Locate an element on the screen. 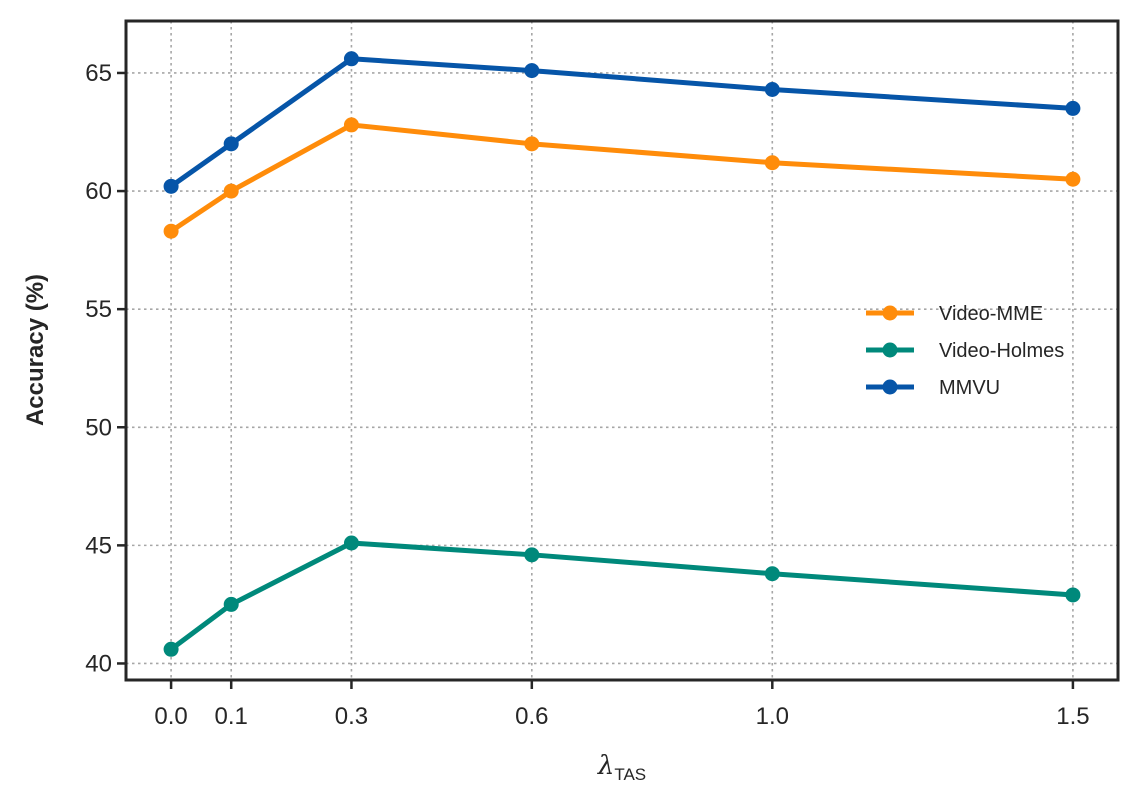 The width and height of the screenshot is (1142, 803). x-tick-label: 0.0 is located at coordinates (170, 716).